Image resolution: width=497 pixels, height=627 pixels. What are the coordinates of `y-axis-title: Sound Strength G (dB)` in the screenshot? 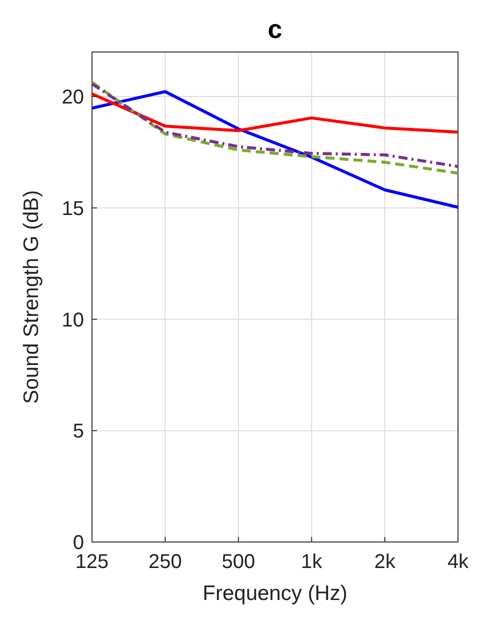 It's located at (31, 297).